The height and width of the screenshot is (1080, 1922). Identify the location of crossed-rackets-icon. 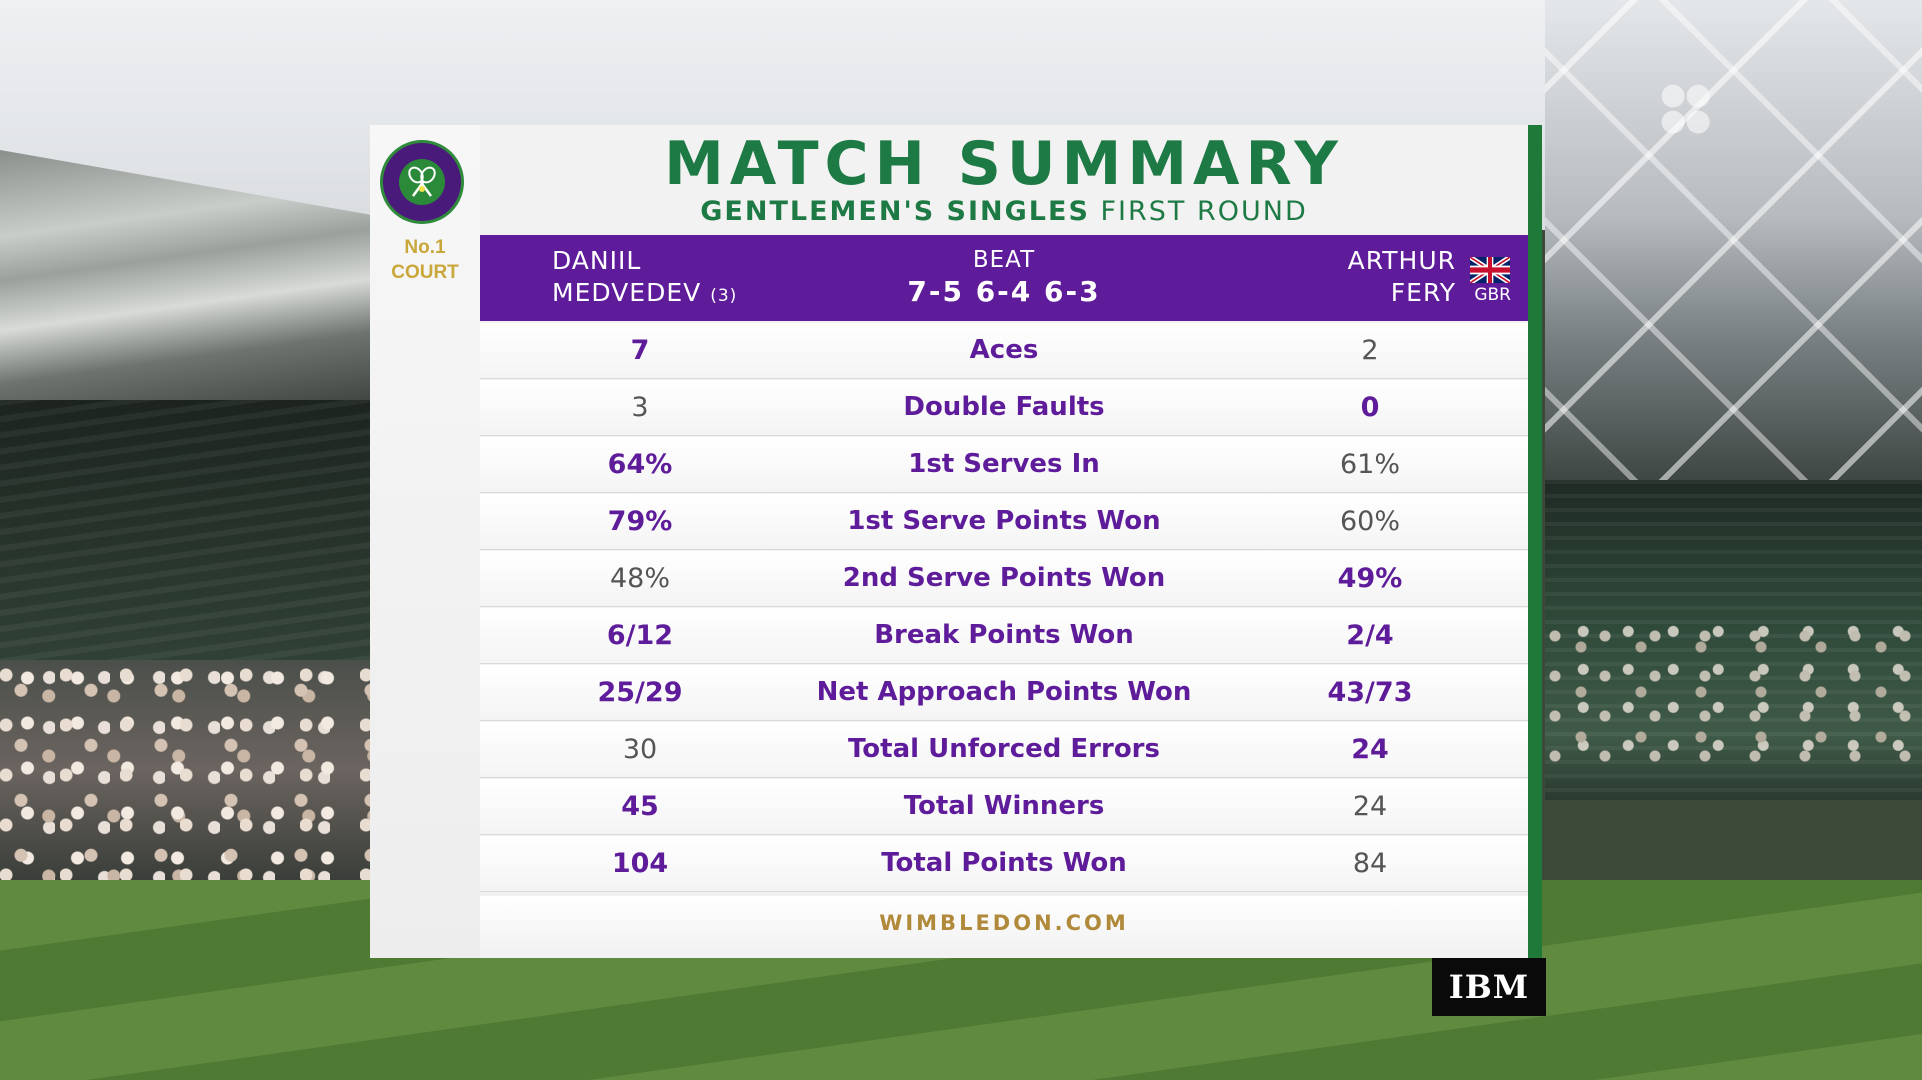
(422, 182).